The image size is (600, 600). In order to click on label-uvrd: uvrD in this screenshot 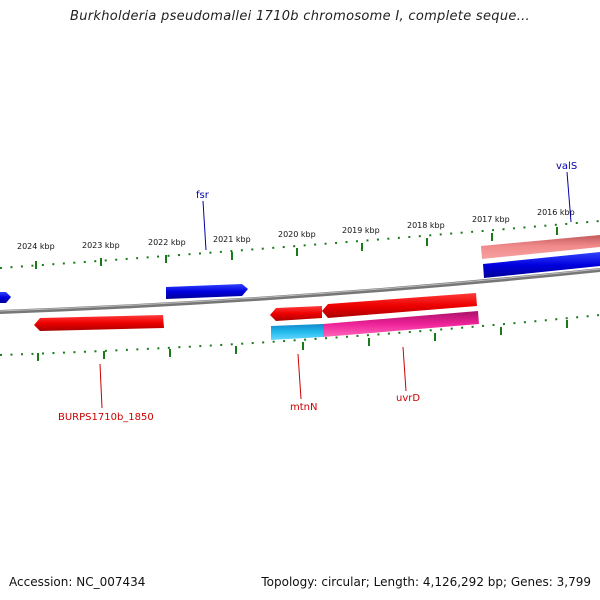, I will do `click(408, 398)`.